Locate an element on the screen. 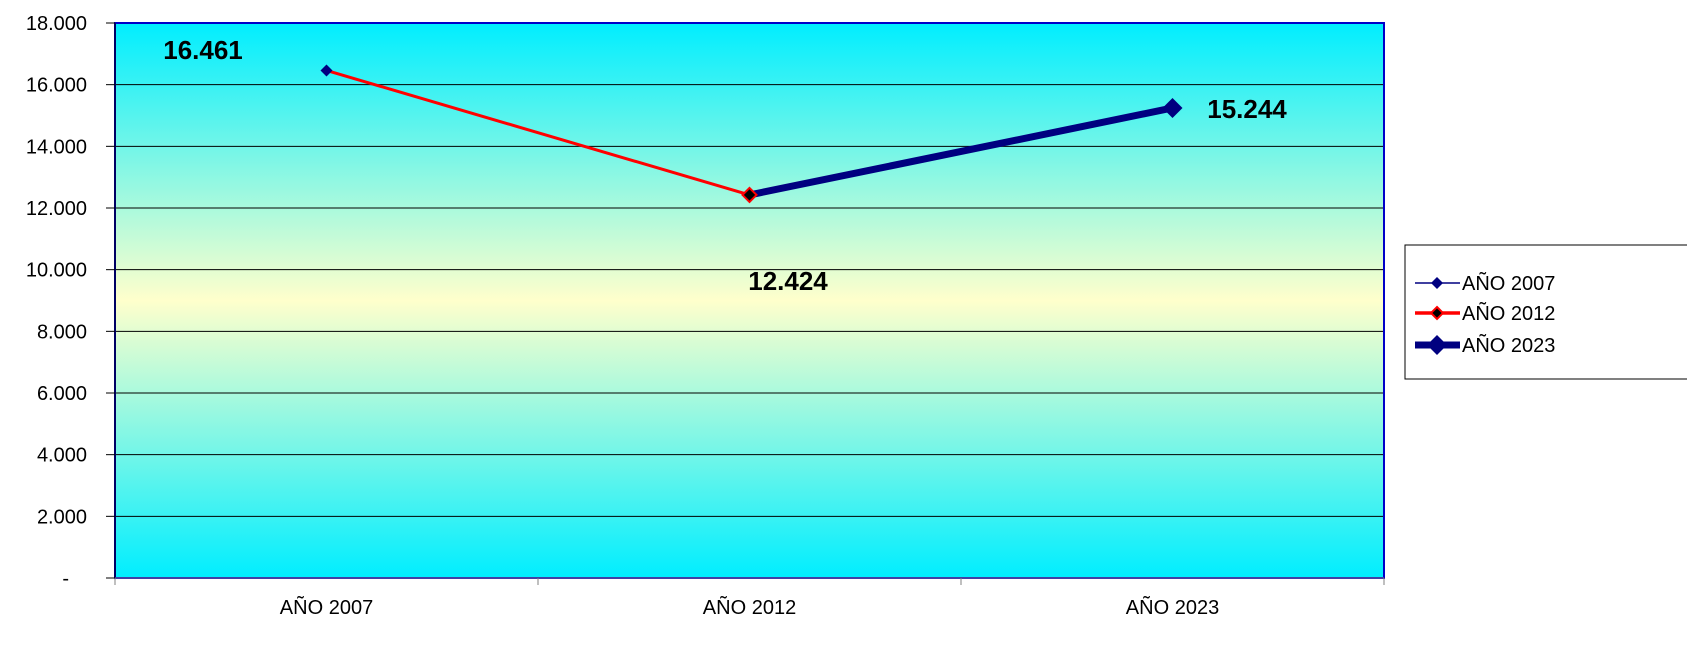 The height and width of the screenshot is (666, 1687). x-tick-label: AÑO 2023 is located at coordinates (1172, 607).